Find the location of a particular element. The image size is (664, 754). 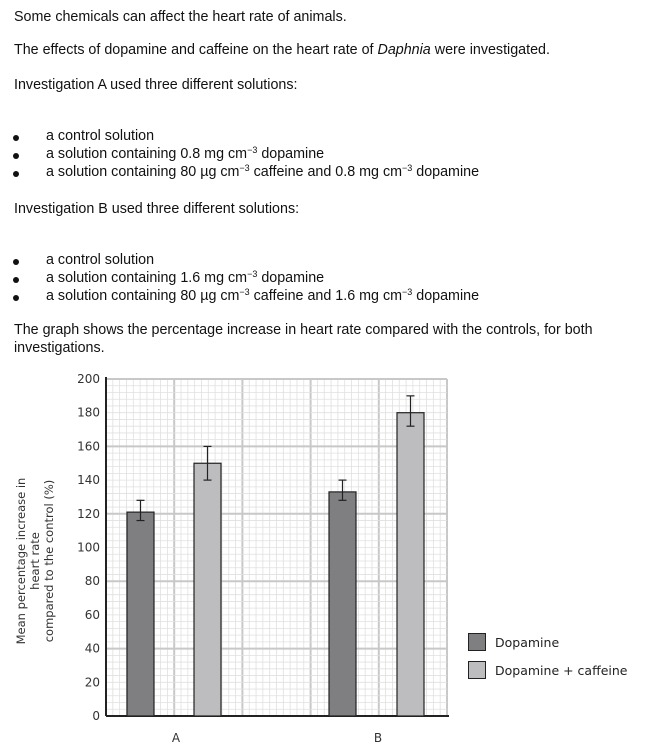

graph-text-2: investigations. is located at coordinates (59, 348).